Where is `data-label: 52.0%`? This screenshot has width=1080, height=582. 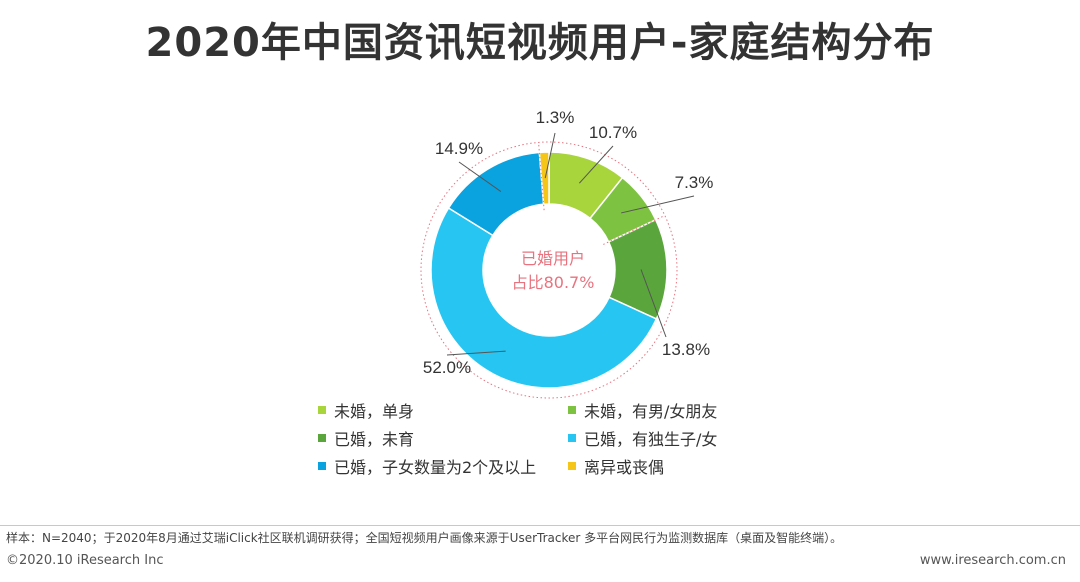
data-label: 52.0% is located at coordinates (447, 367).